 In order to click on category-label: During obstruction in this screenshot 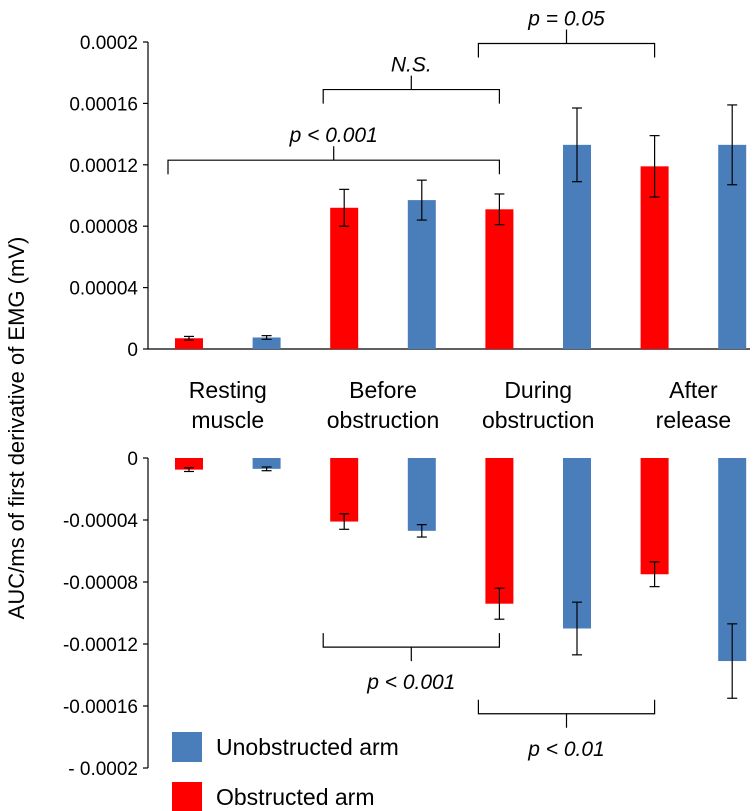, I will do `click(538, 405)`.